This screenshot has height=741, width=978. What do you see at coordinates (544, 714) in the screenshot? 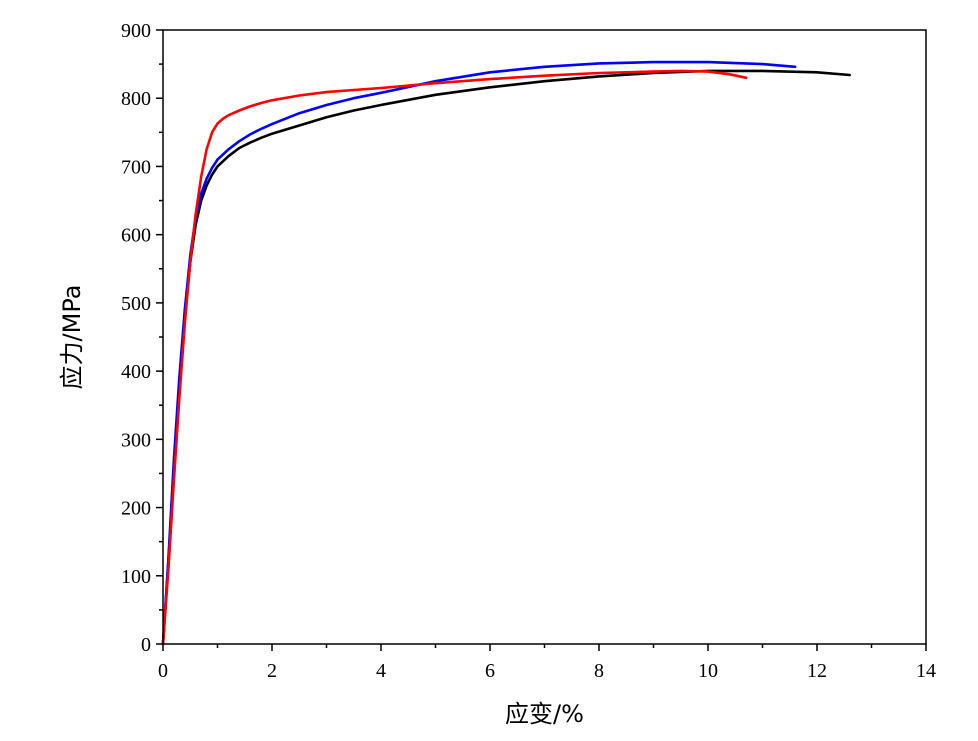
I see `x-axis-title: 应变/%` at bounding box center [544, 714].